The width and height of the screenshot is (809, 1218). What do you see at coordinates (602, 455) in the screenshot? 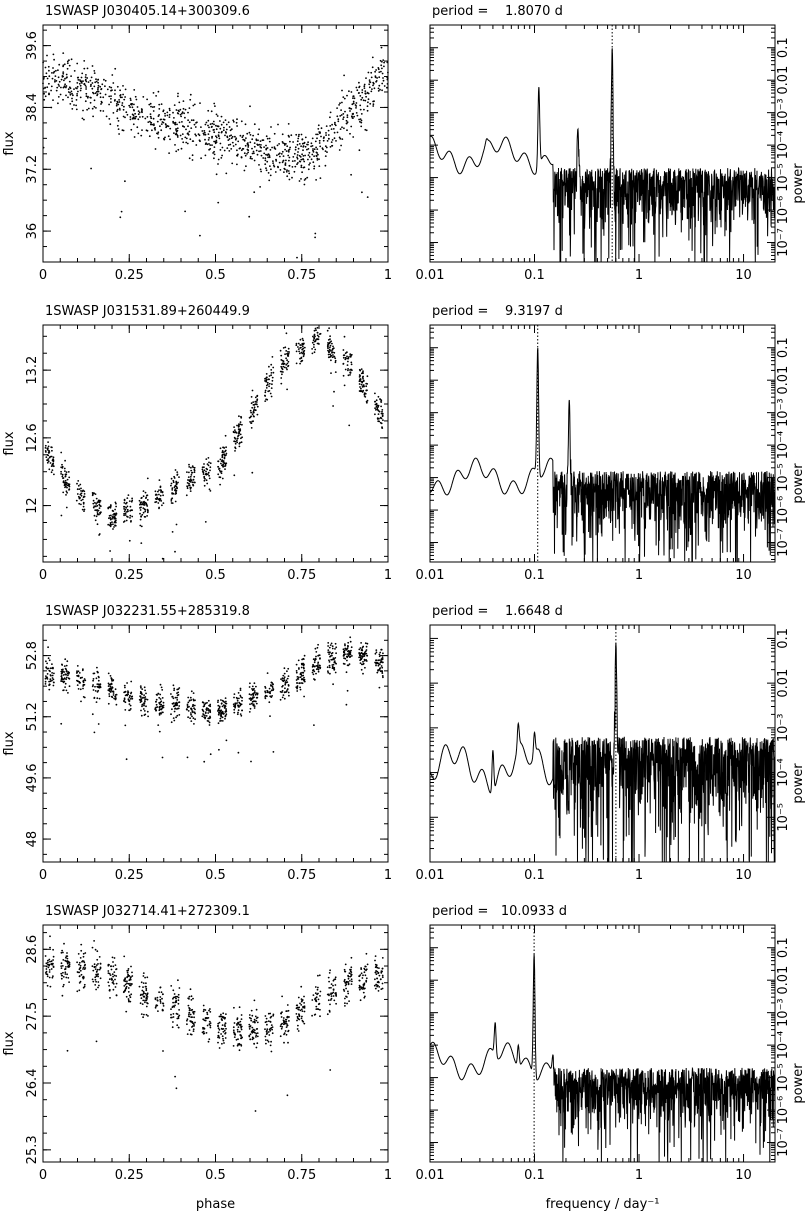
I see `power-spectrum-line` at bounding box center [602, 455].